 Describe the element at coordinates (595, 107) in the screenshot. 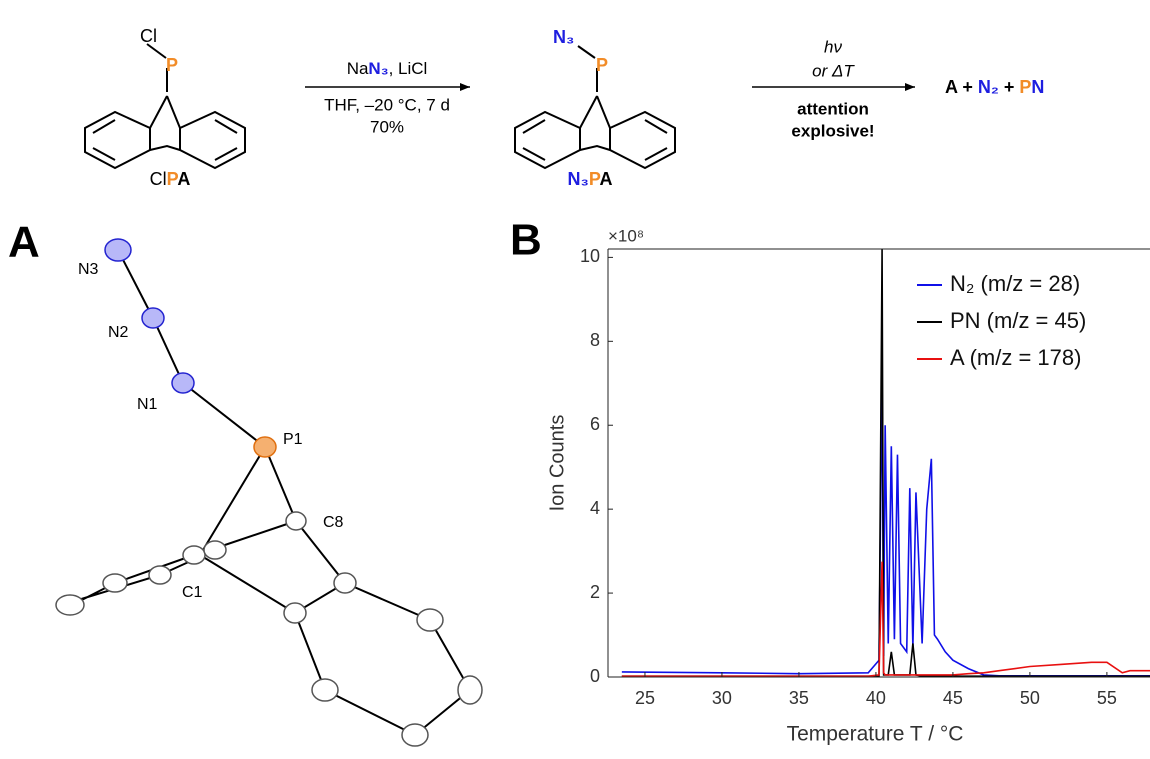

I see `intermediate-structure` at that location.